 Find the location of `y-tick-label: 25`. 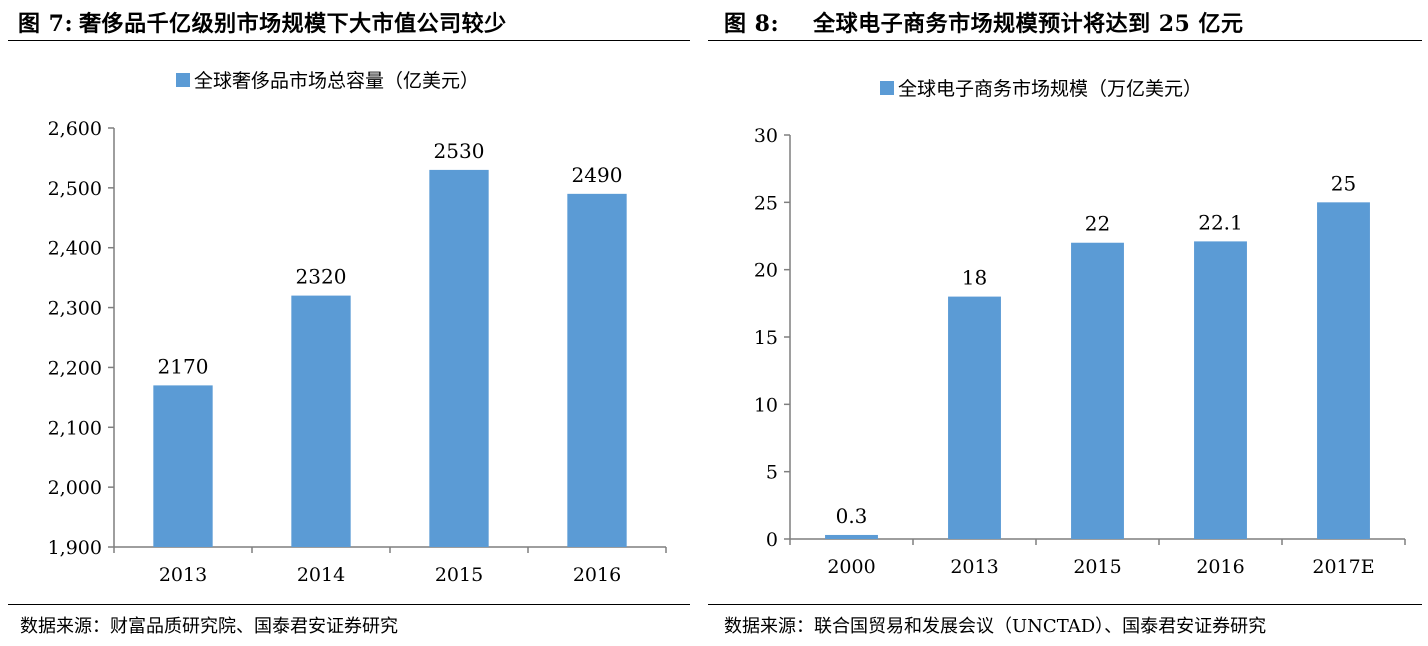

y-tick-label: 25 is located at coordinates (766, 203).